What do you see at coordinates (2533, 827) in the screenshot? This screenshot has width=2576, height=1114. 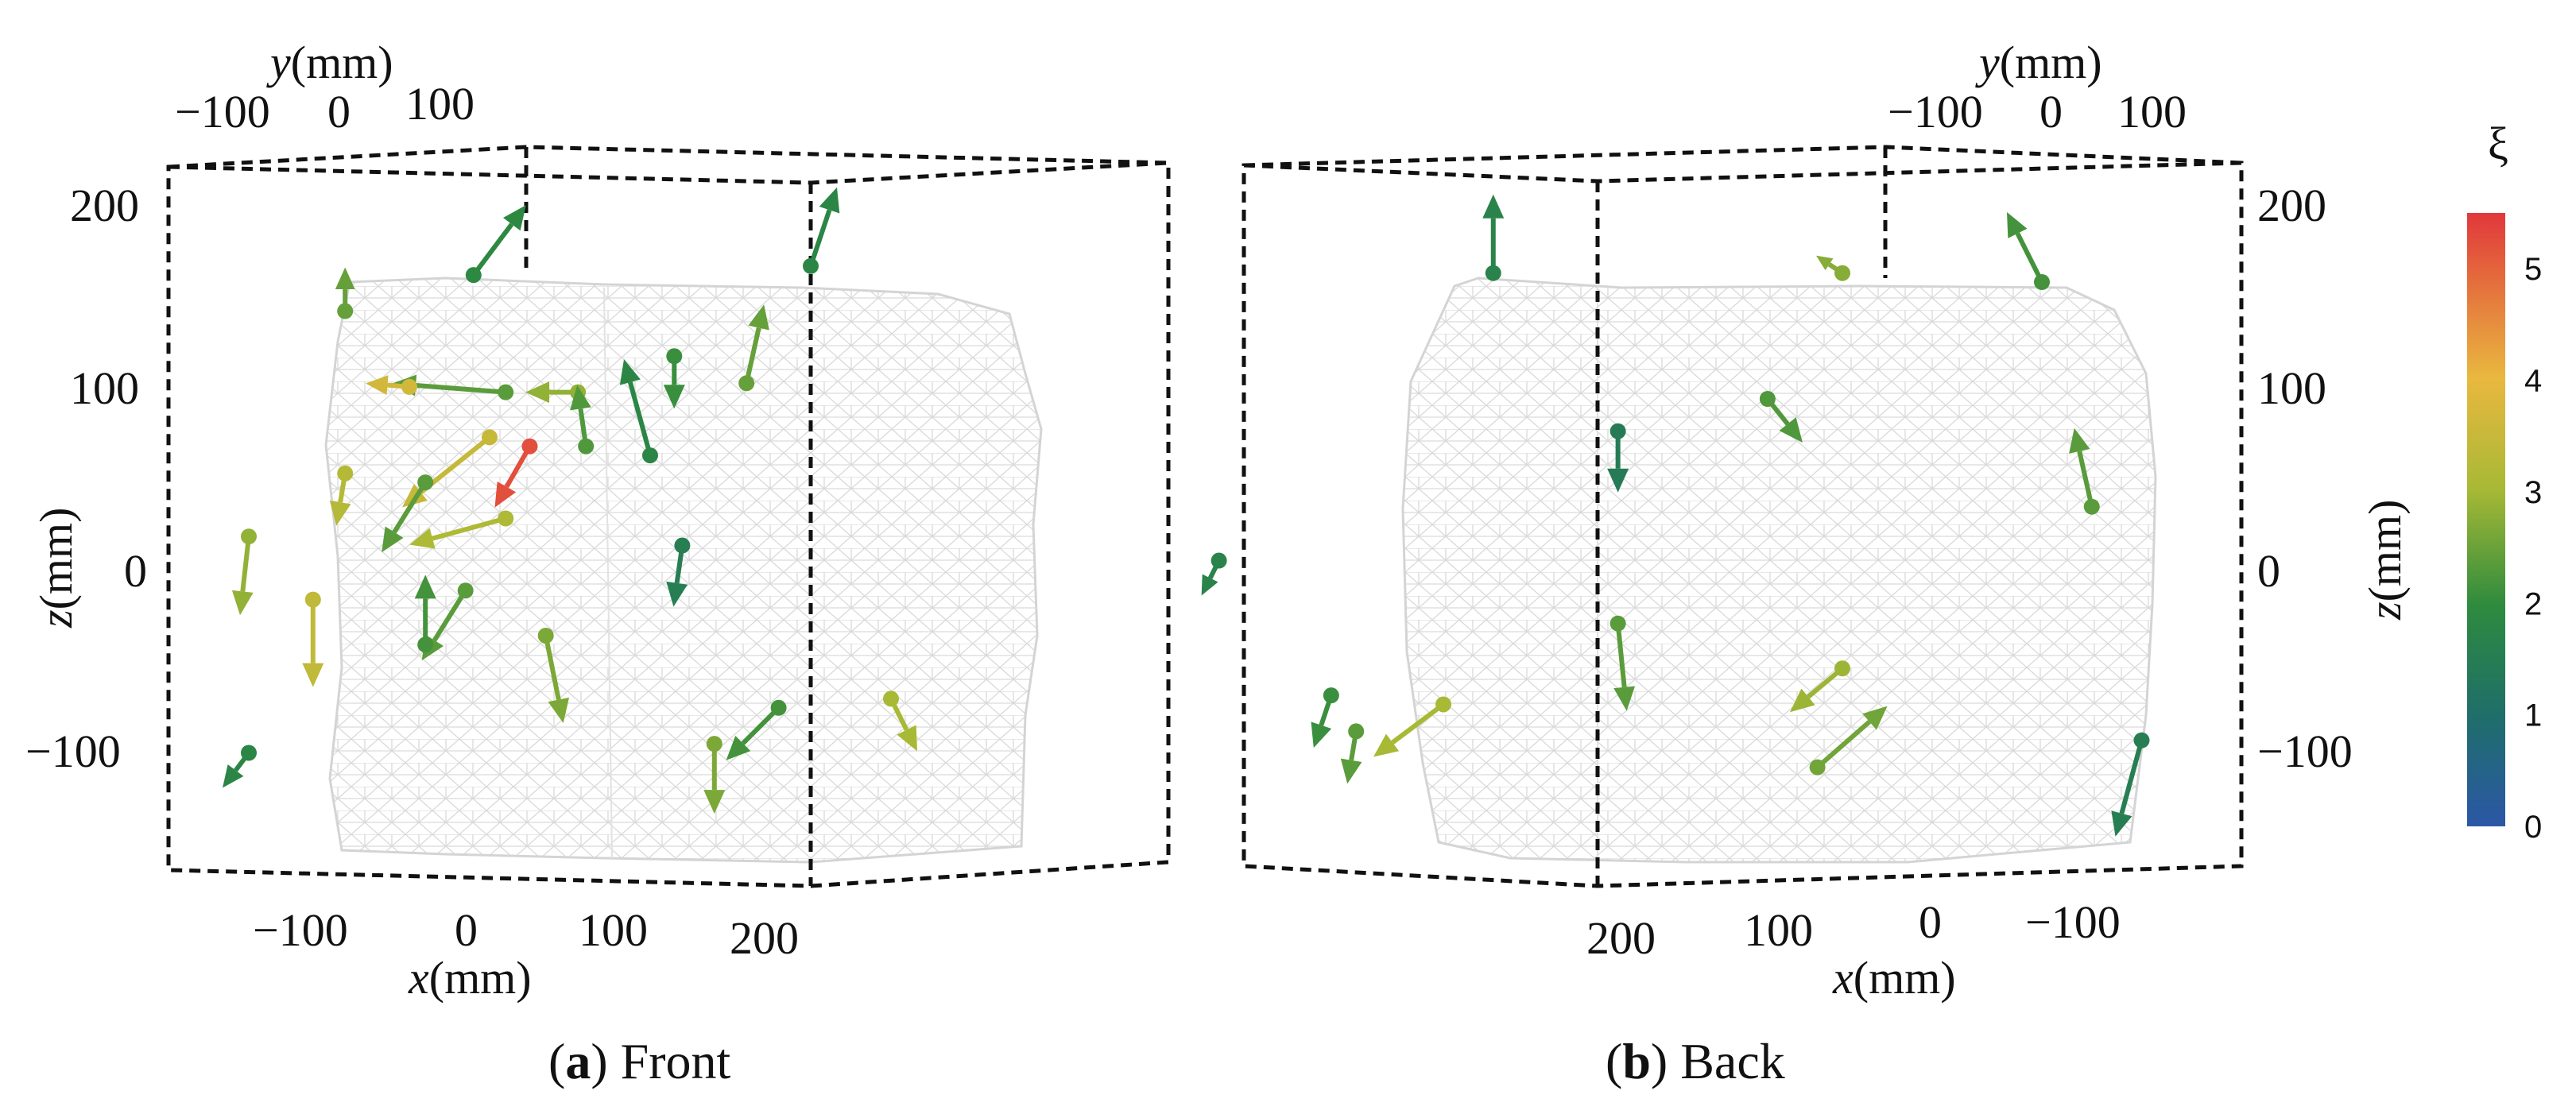 I see `colorbar-tick-0: 0` at bounding box center [2533, 827].